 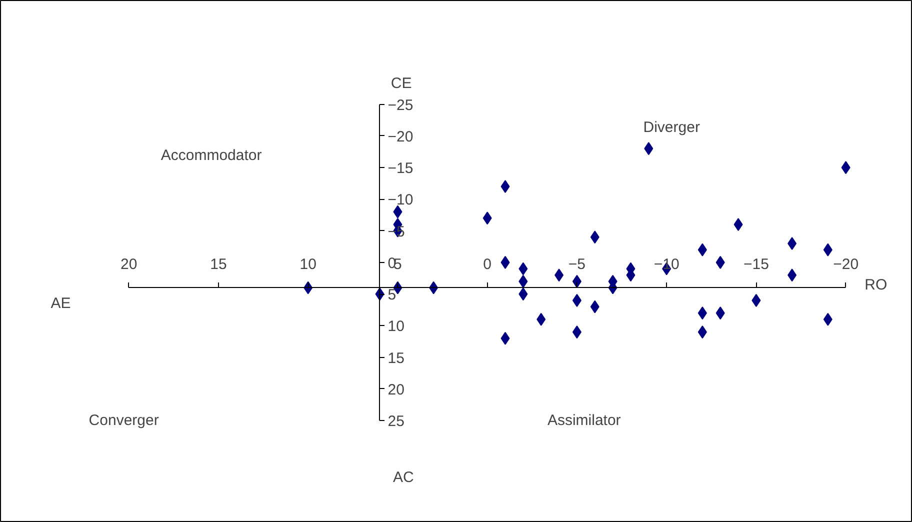 What do you see at coordinates (584, 421) in the screenshot?
I see `annotation: Assimilator` at bounding box center [584, 421].